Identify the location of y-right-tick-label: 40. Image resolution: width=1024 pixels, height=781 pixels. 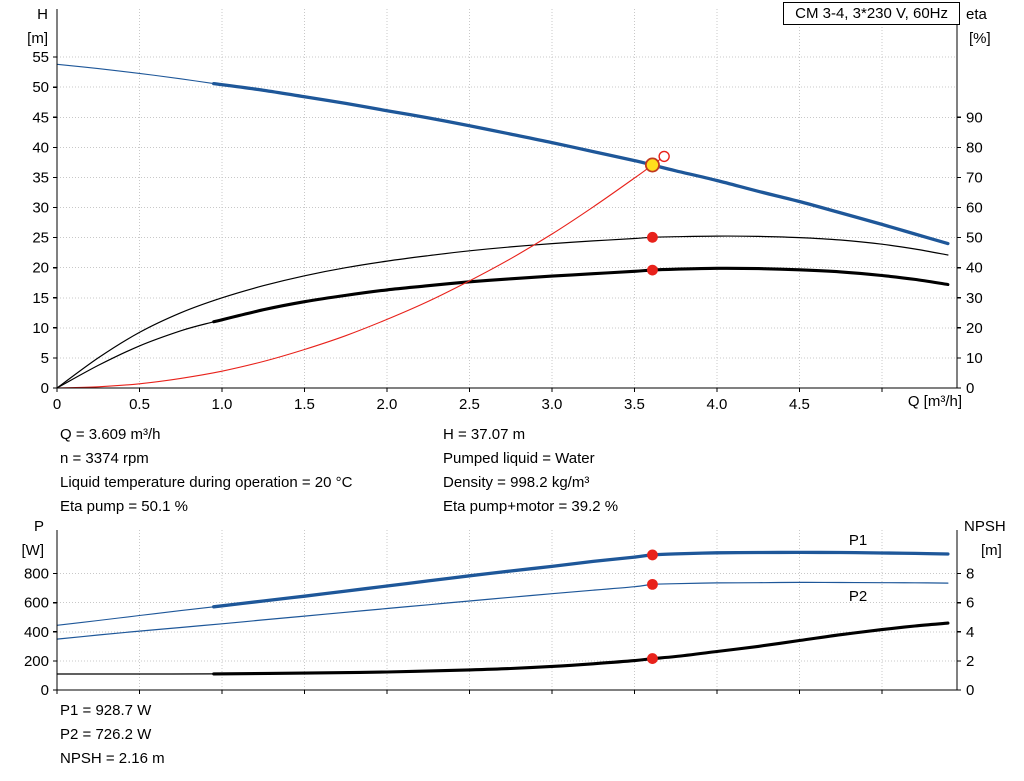
(974, 268).